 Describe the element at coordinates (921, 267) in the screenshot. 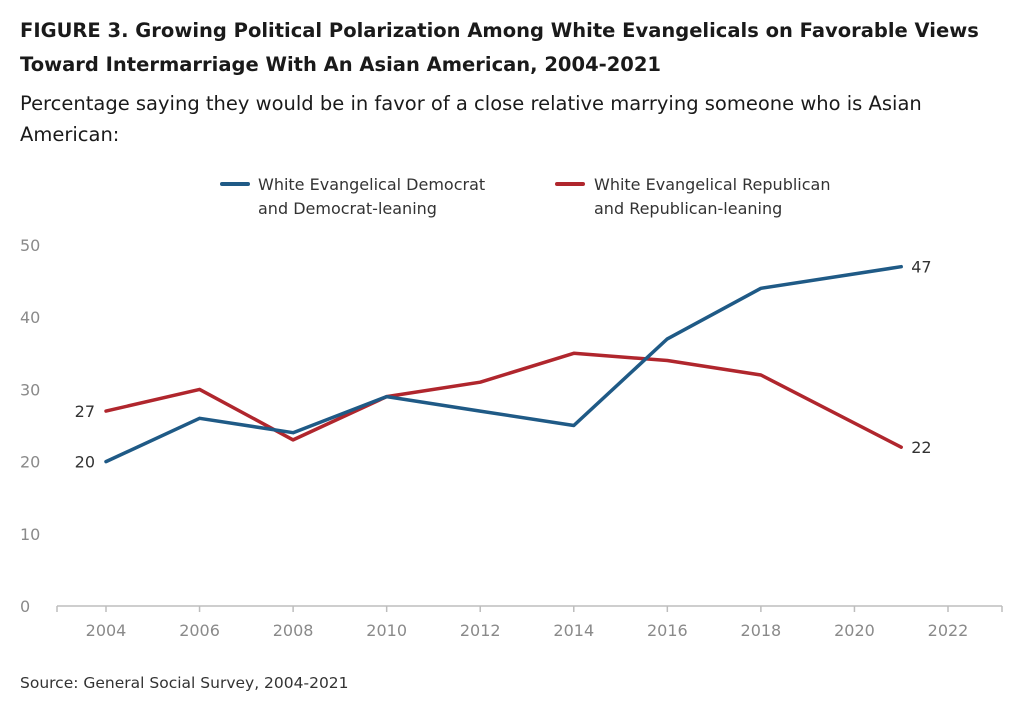

I see `end-value-label: 47` at that location.